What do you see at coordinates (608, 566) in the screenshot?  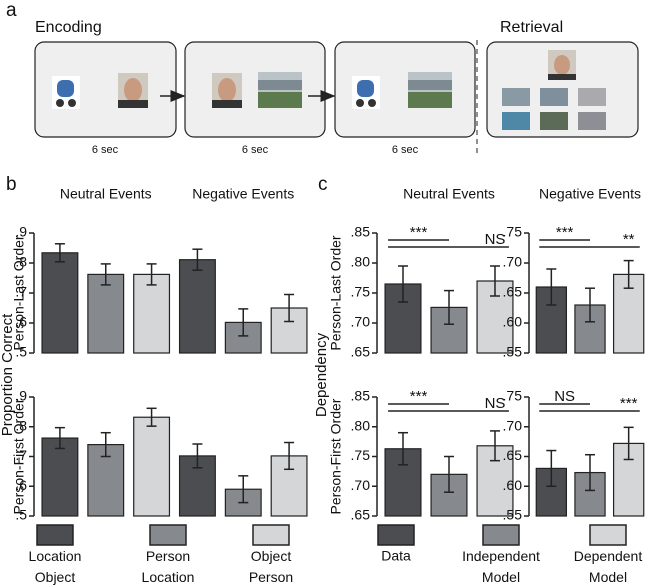 I see `legend-label: Dependent Model` at bounding box center [608, 566].